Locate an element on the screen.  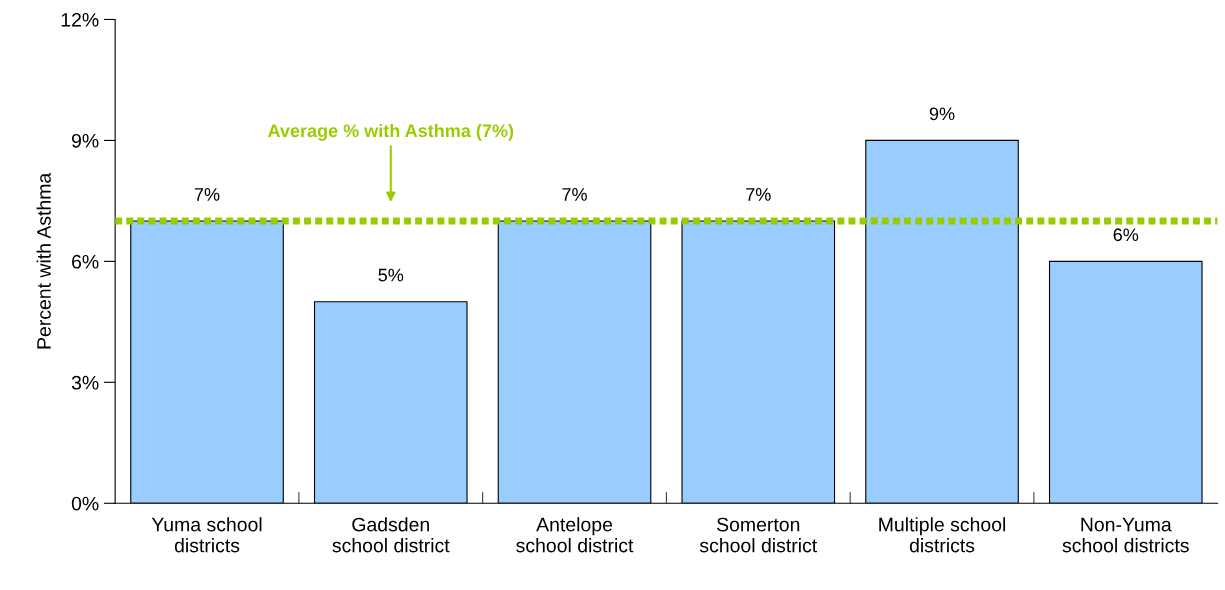
ref-line-label: Average % with Asthma (7%) is located at coordinates (390, 132).